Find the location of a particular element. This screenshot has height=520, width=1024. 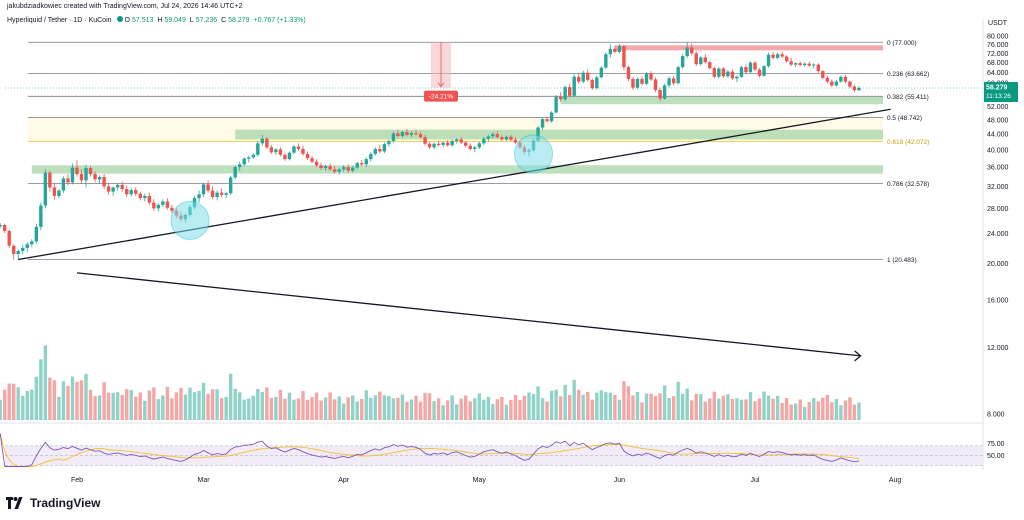

tradingview-logo: TradingView is located at coordinates (53, 503).